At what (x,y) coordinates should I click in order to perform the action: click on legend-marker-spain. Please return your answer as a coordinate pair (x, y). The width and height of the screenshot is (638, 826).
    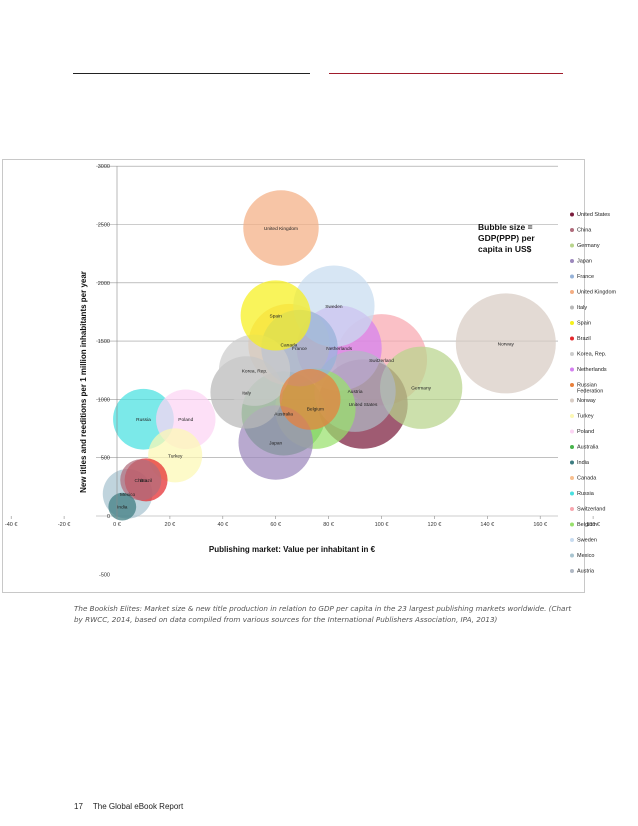
    Looking at the image, I should click on (572, 323).